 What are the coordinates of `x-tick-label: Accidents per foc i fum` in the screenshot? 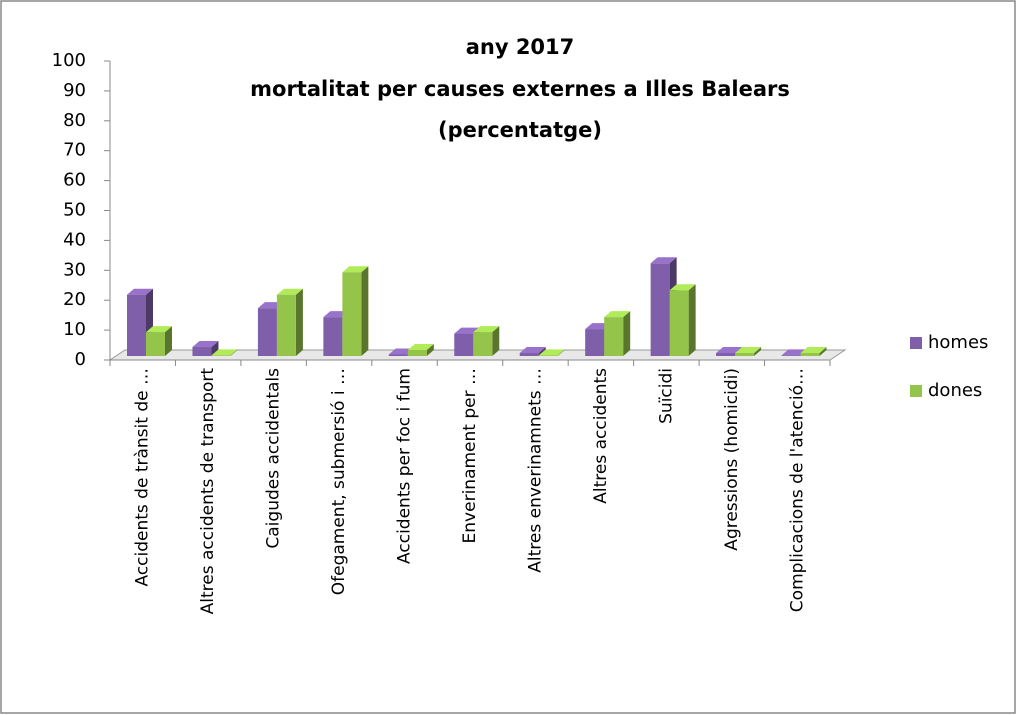 It's located at (405, 466).